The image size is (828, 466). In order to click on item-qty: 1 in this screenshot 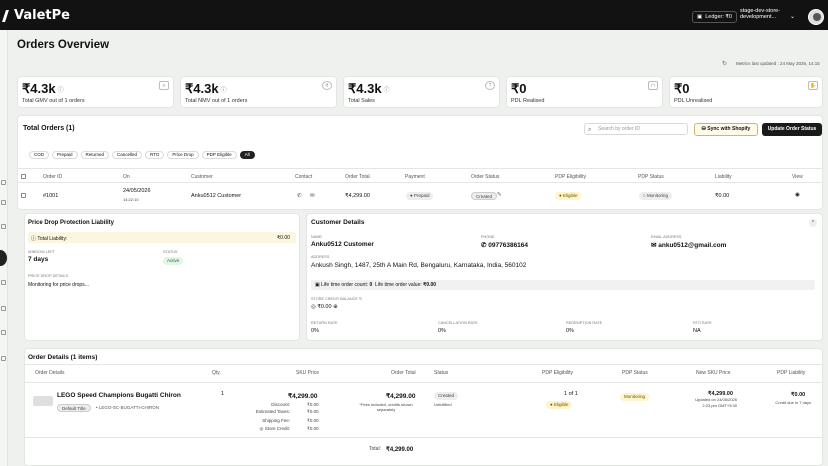, I will do `click(223, 394)`.